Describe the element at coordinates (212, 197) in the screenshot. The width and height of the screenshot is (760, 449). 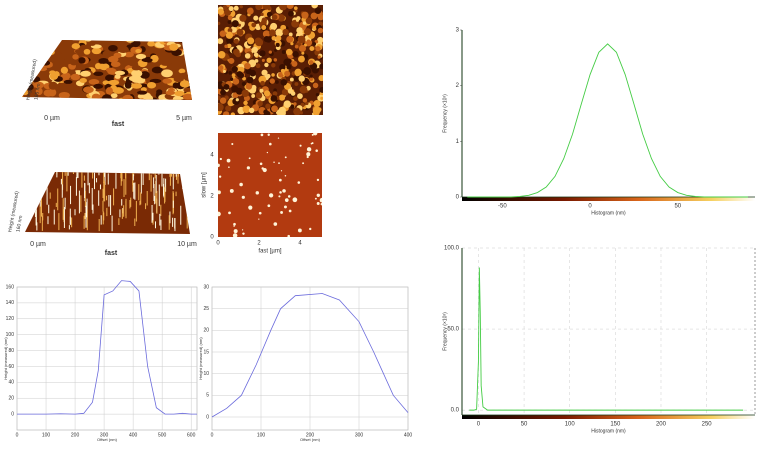
I see `afm-tick: 2` at that location.